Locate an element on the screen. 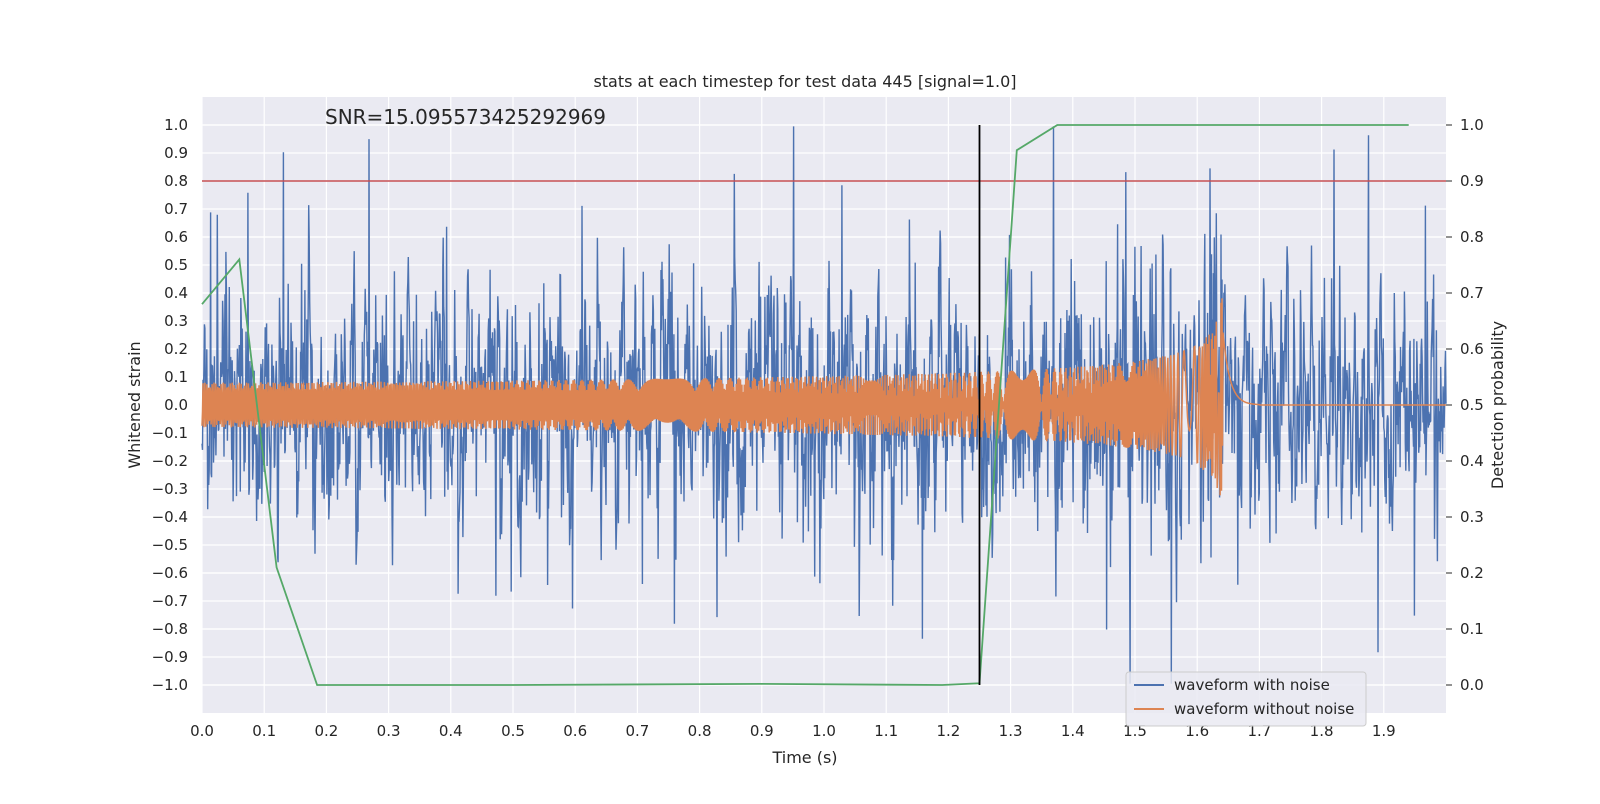 The width and height of the screenshot is (1600, 804). y-tick-label-left: −0.2 is located at coordinates (170, 461).